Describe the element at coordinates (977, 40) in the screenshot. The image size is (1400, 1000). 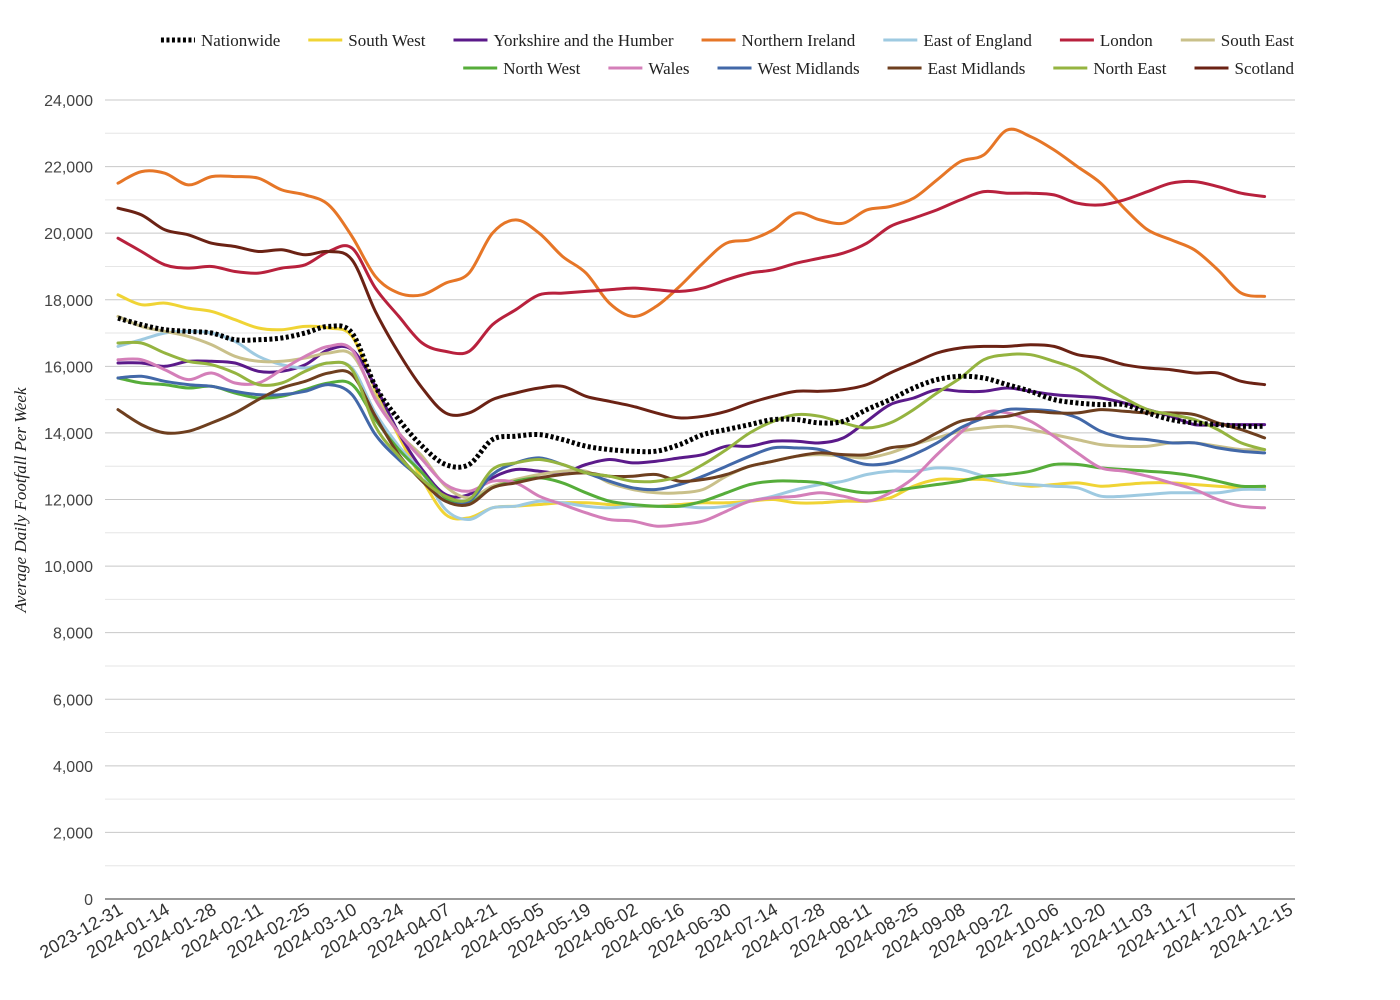
I see `legend-label: East of England` at that location.